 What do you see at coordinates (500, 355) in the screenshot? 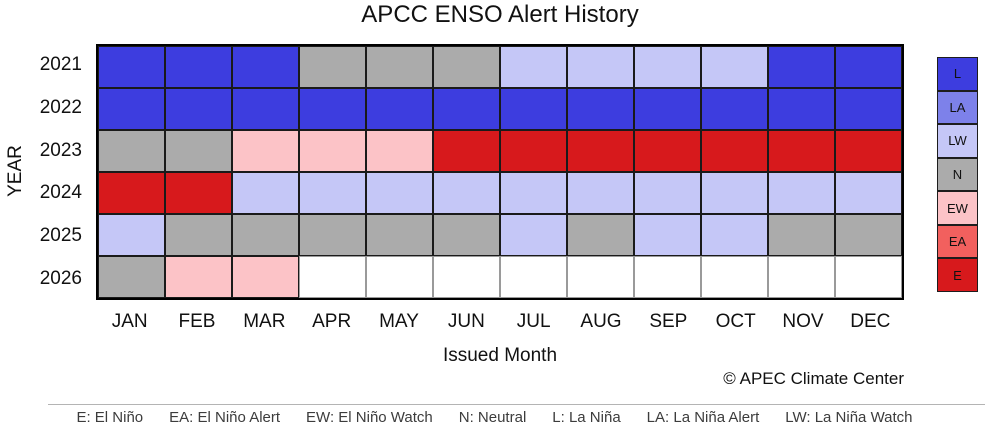
I see `x-axis-title: Issued Month` at bounding box center [500, 355].